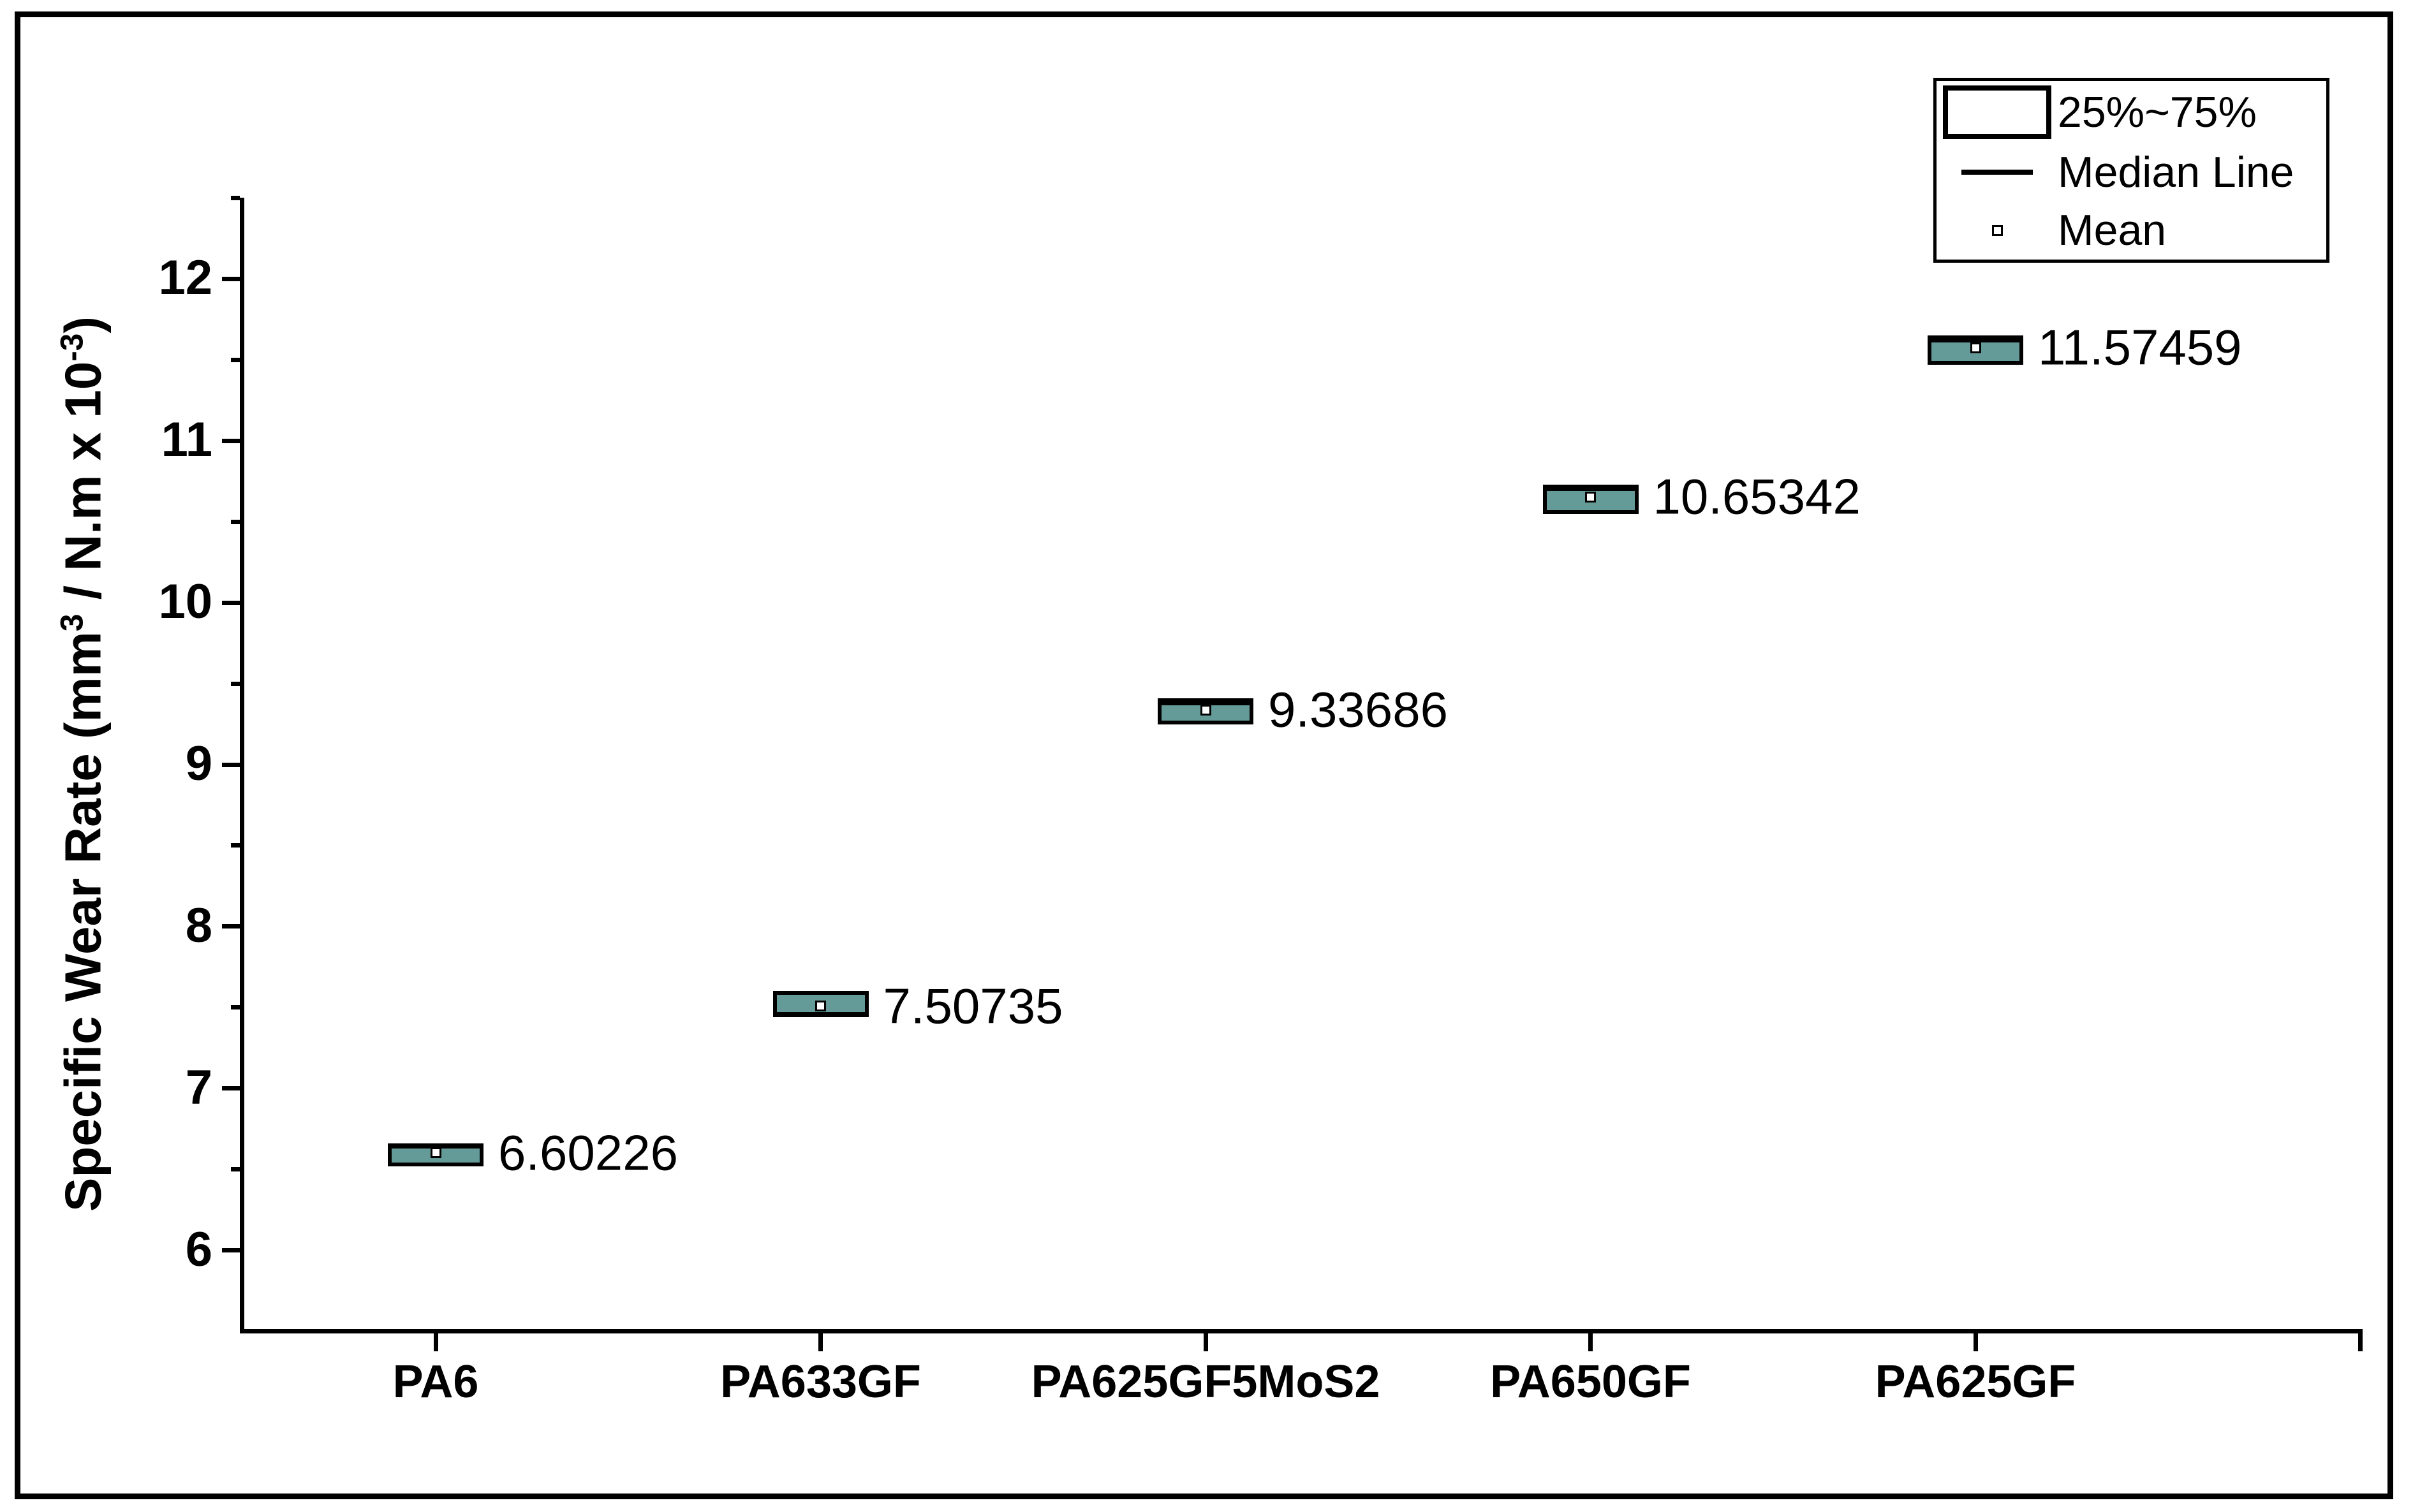  I want to click on mean-marker-PA633GF, so click(820, 1006).